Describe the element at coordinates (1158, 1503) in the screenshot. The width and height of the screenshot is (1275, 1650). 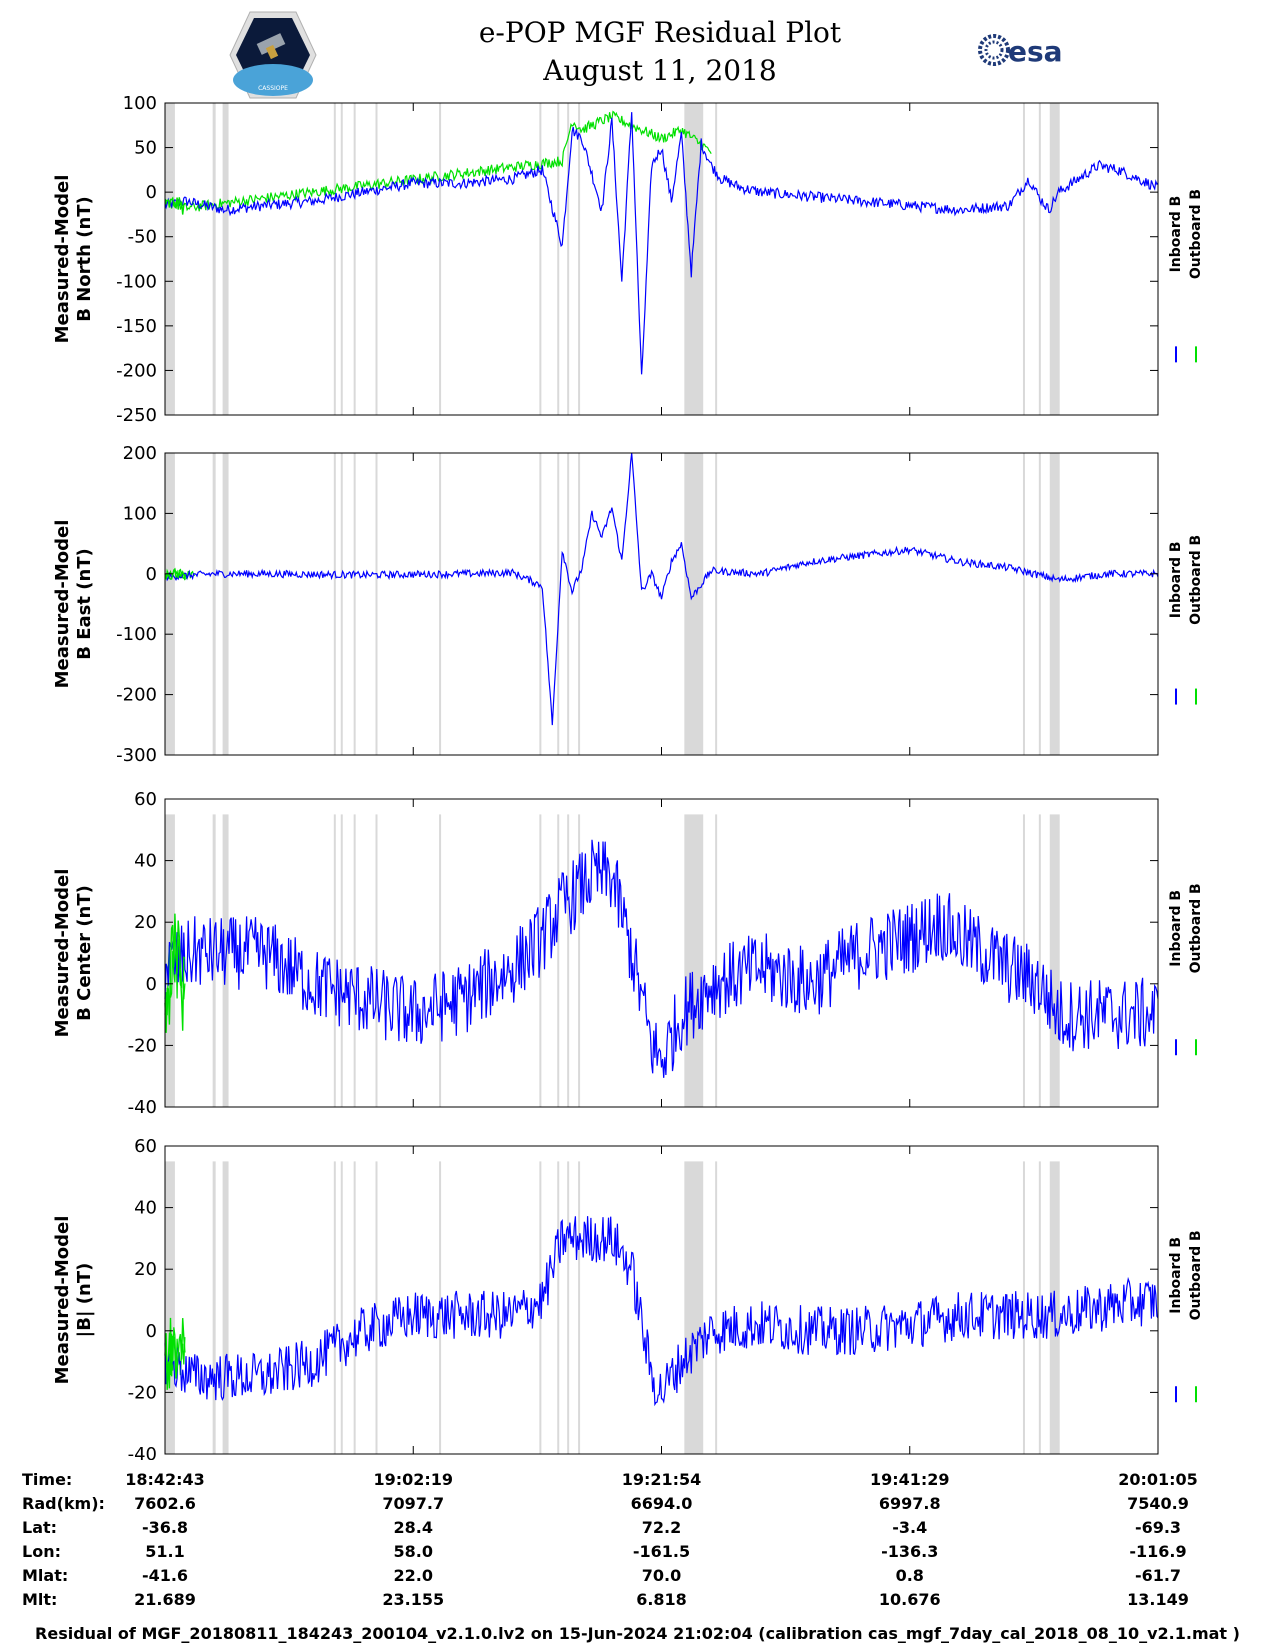
I see `table-cell: 7540.9` at that location.